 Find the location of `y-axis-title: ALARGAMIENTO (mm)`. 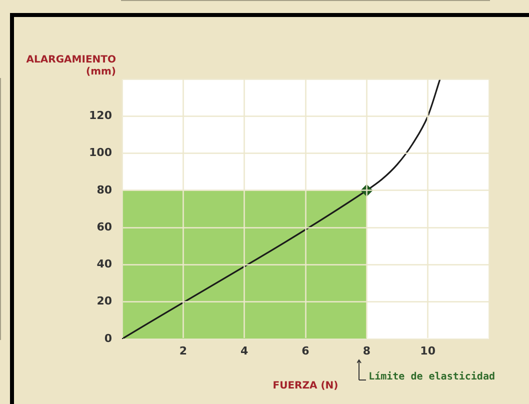

y-axis-title: ALARGAMIENTO (mm) is located at coordinates (71, 66).